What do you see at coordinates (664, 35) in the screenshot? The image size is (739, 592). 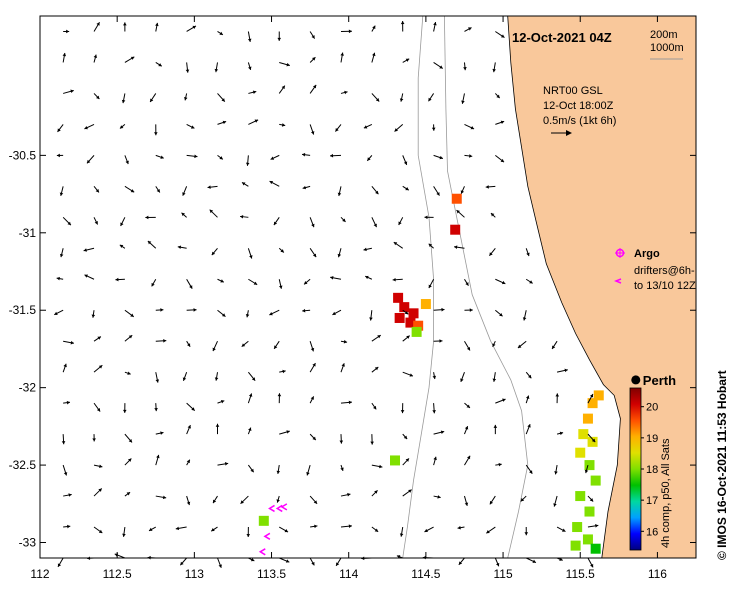 I see `isobath-legend-200m: 200m` at bounding box center [664, 35].